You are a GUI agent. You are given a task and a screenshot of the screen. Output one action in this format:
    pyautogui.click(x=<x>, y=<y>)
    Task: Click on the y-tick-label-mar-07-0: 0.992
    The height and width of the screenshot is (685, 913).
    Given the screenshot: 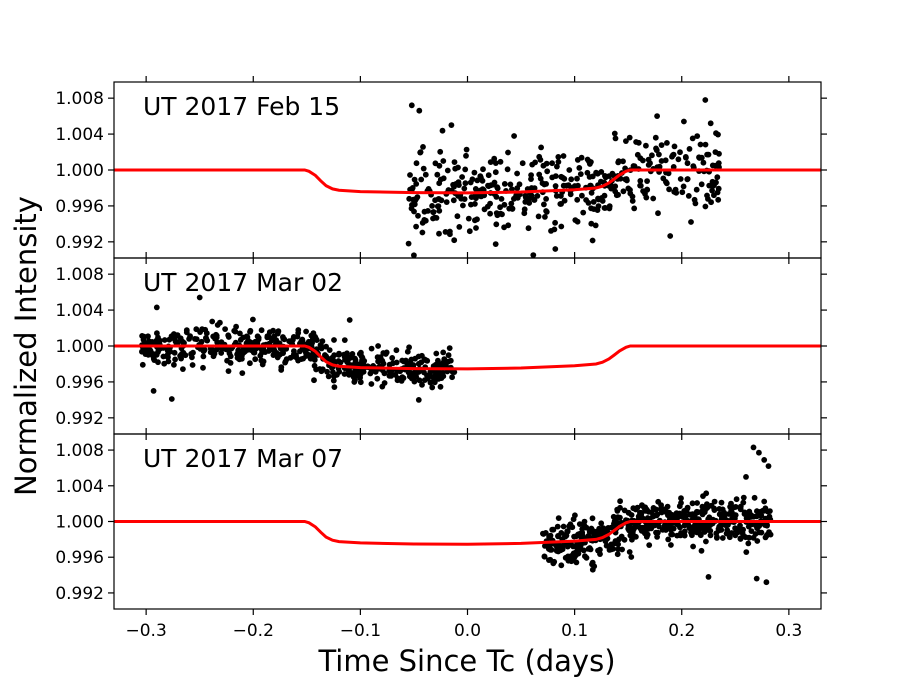 What is the action you would take?
    pyautogui.click(x=79, y=594)
    